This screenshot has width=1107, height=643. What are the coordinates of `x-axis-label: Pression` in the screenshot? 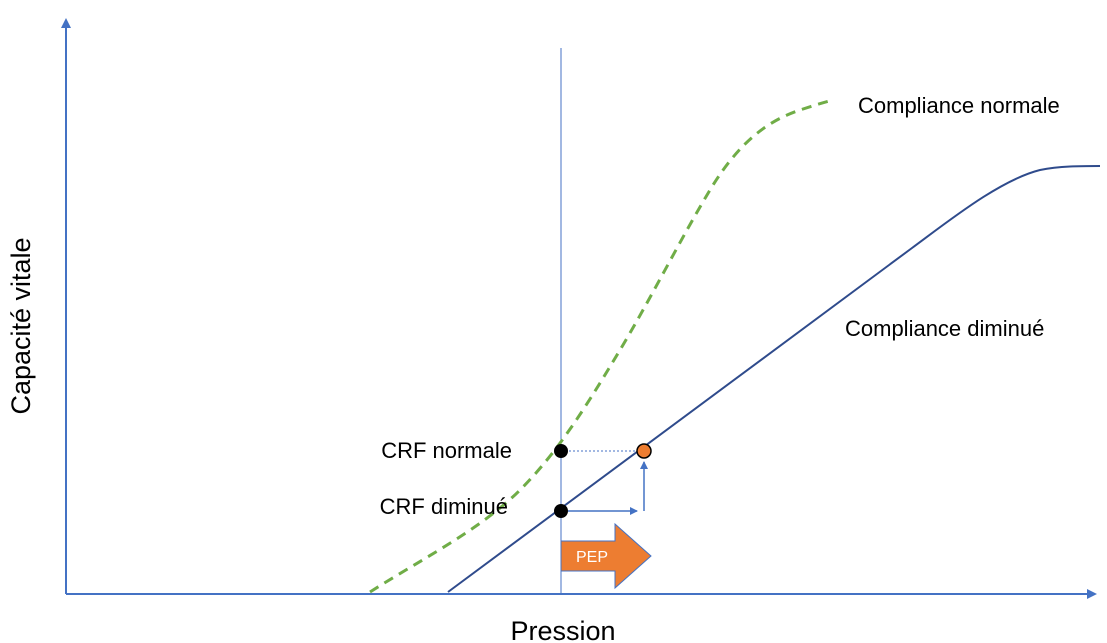 It's located at (562, 629).